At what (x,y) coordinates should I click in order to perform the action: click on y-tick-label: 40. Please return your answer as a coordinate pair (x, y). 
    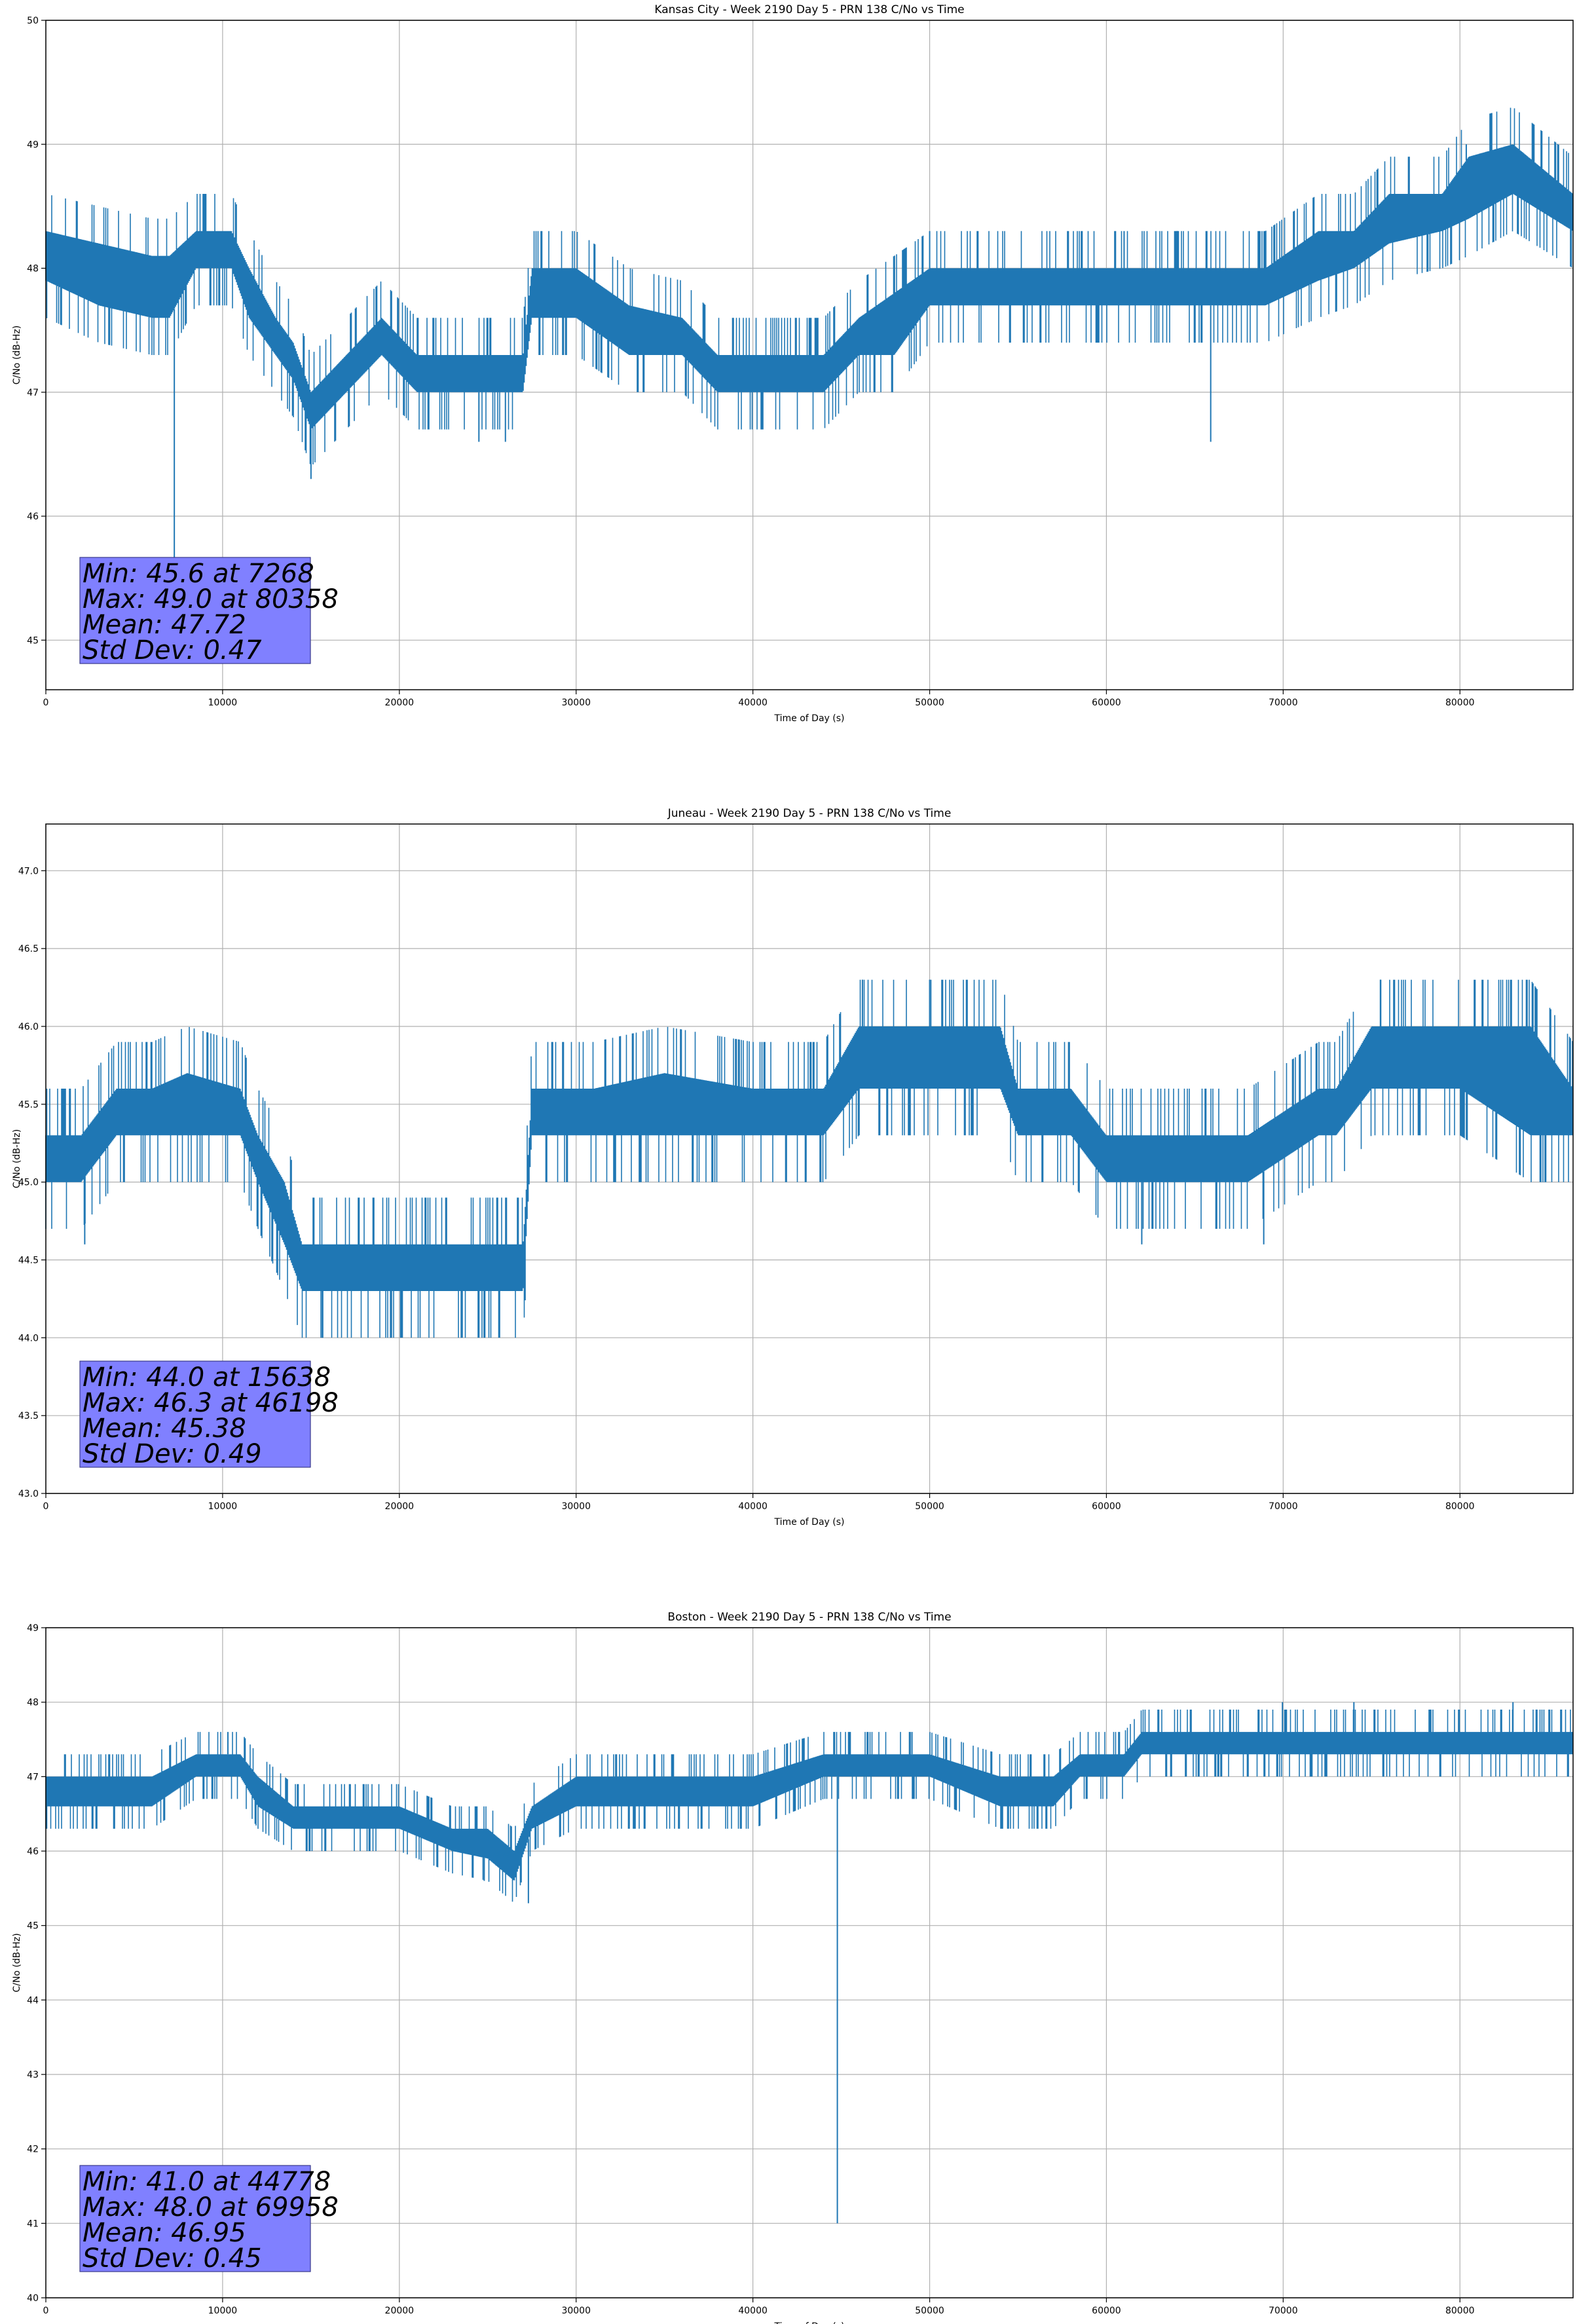
    Looking at the image, I should click on (33, 2298).